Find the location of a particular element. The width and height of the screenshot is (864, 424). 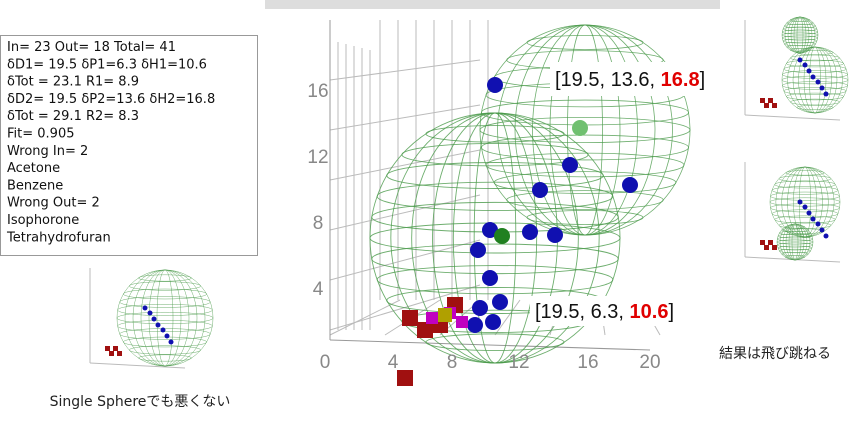

axis-line is located at coordinates (490, 345).